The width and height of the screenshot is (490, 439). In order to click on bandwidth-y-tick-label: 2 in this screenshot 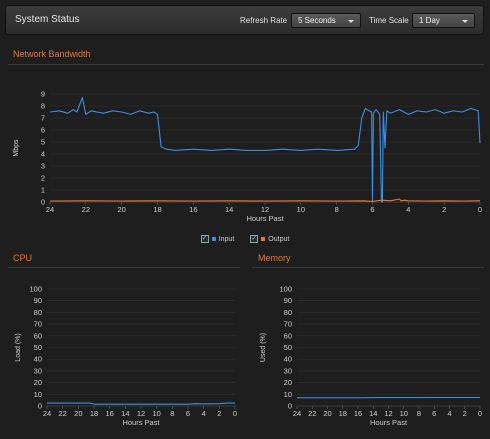, I will do `click(43, 178)`.